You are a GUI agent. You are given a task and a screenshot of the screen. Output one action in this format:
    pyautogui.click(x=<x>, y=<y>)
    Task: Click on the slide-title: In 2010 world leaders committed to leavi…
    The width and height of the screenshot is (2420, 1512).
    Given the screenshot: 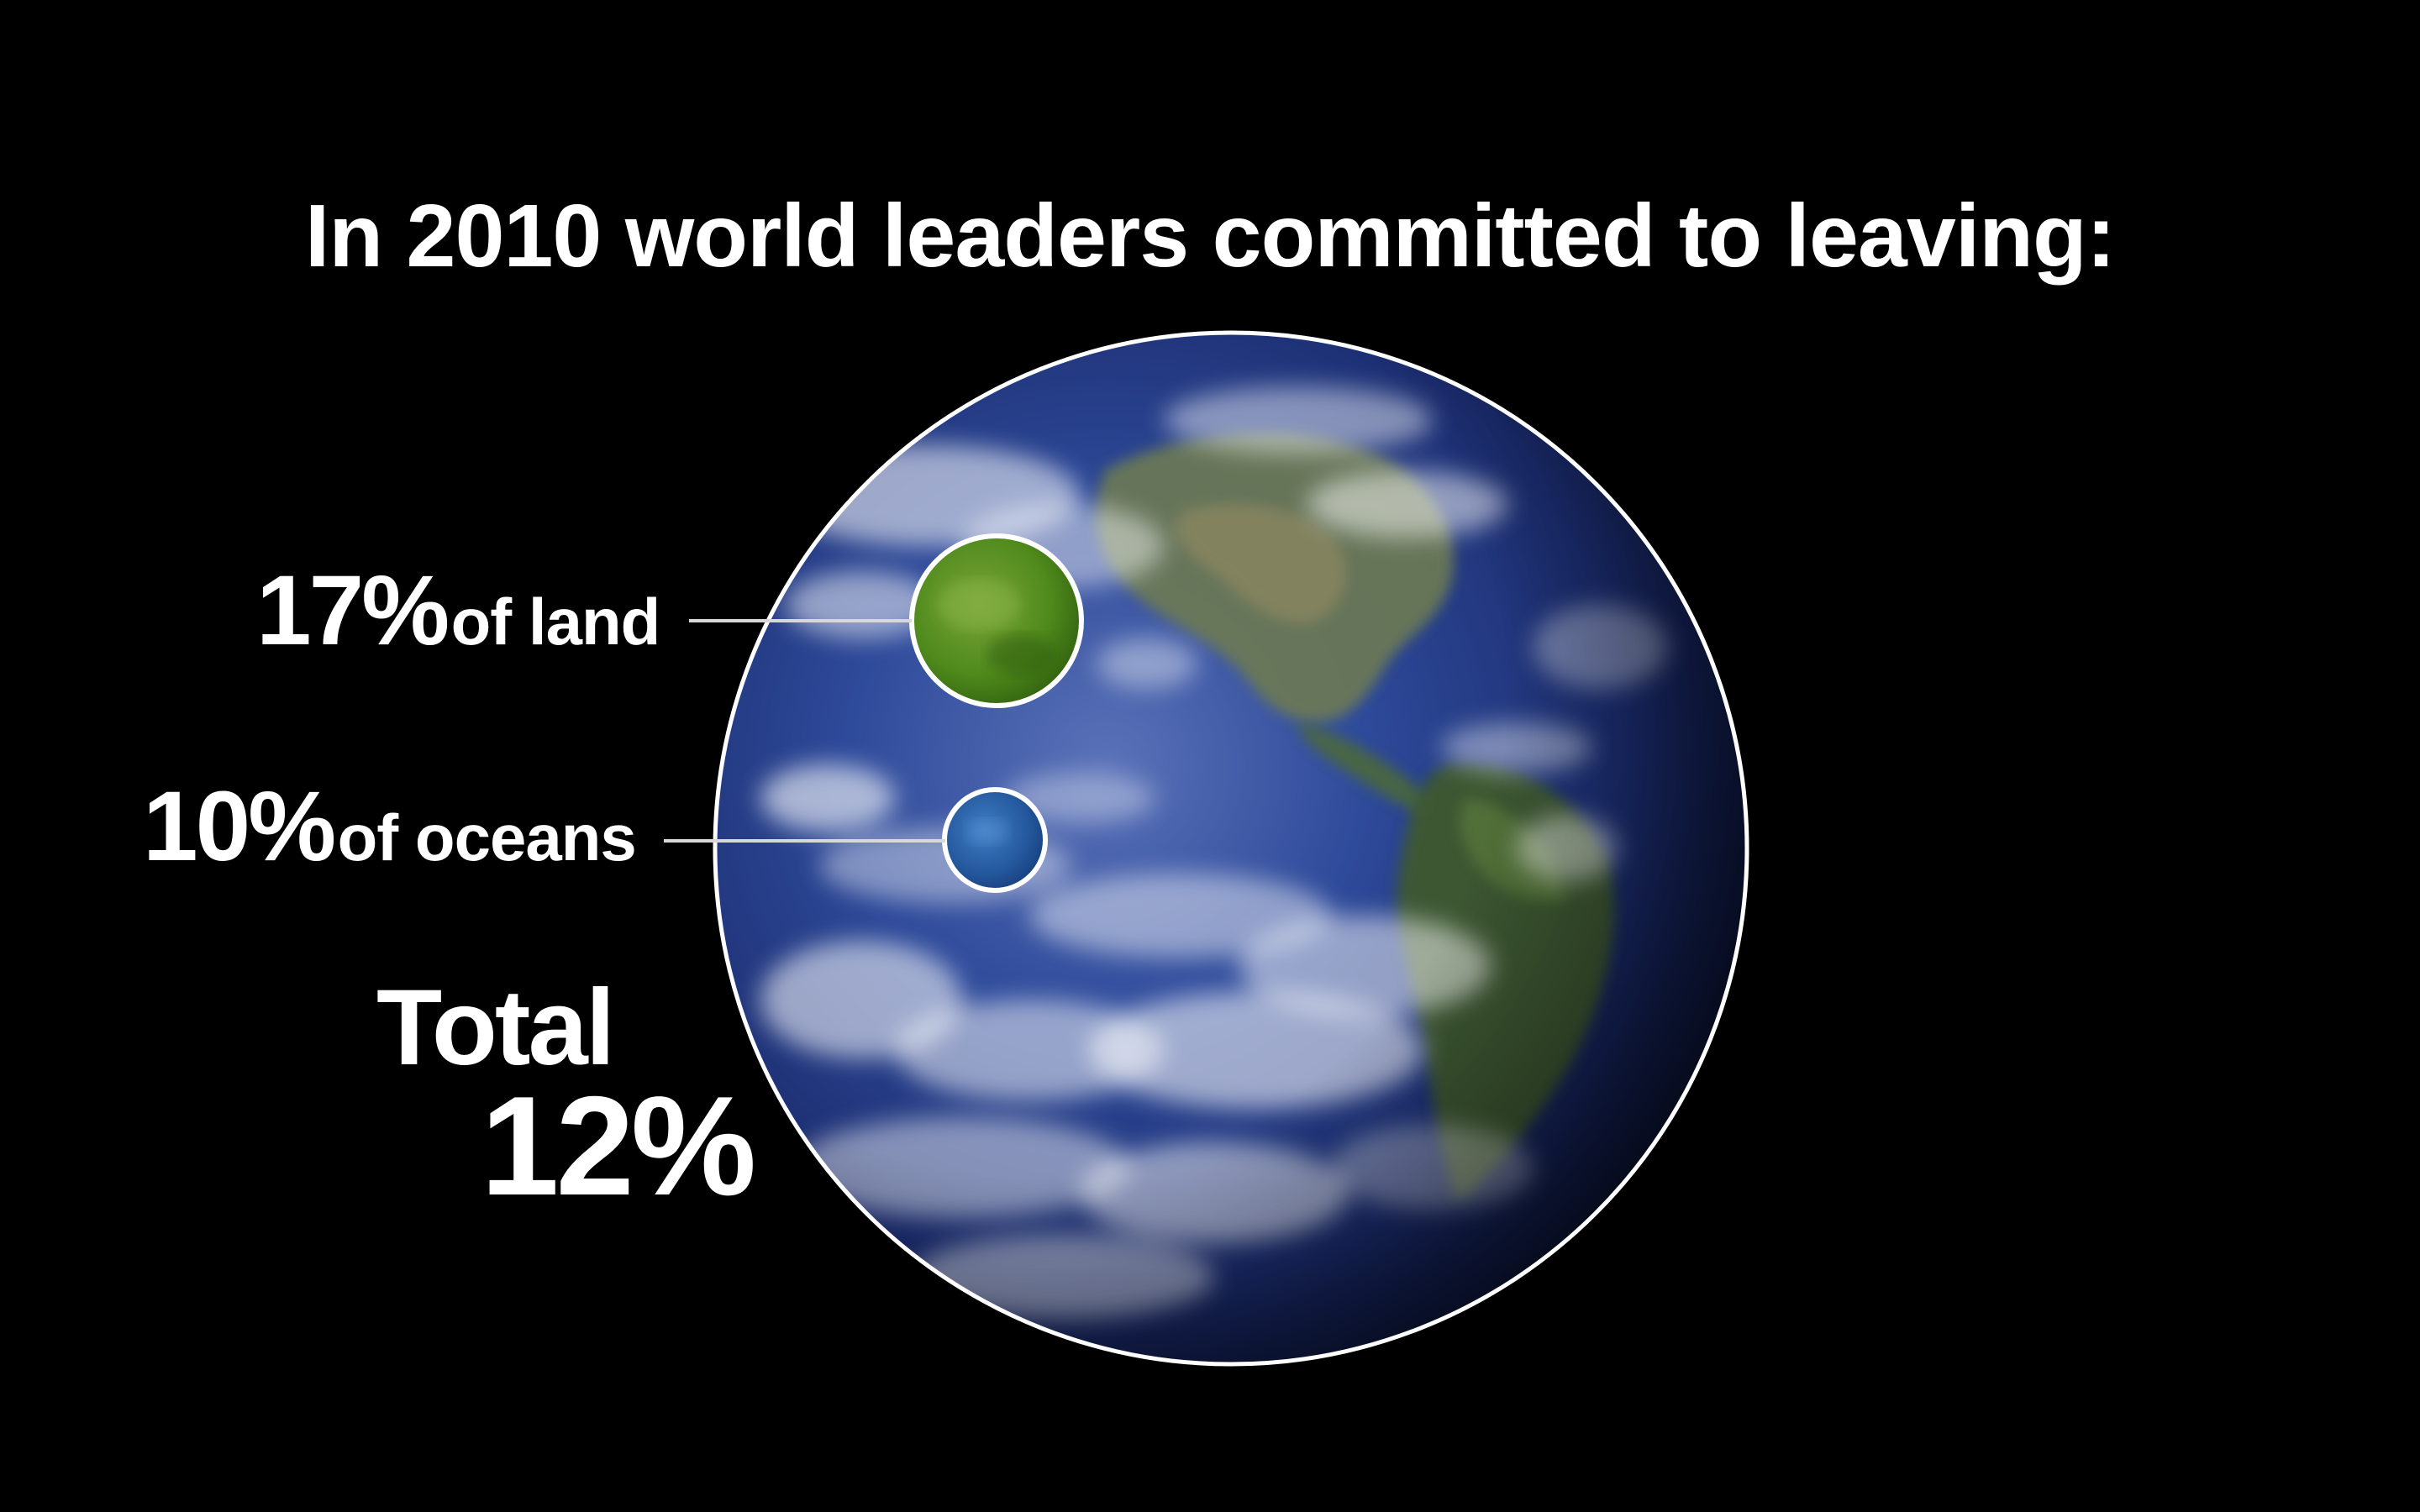 What is the action you would take?
    pyautogui.click(x=1210, y=236)
    